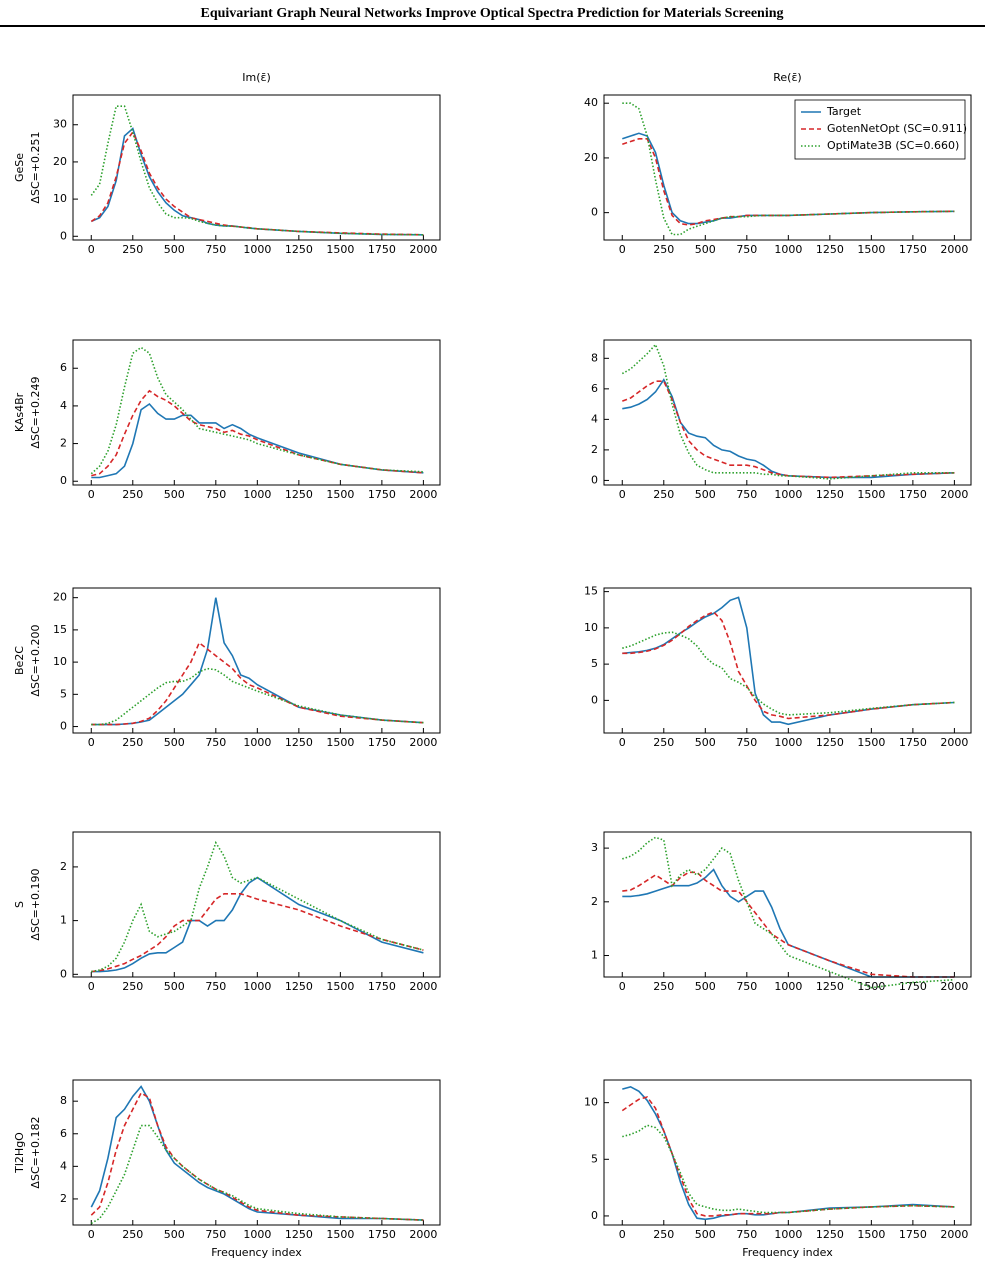 The width and height of the screenshot is (985, 1283). What do you see at coordinates (35, 660) in the screenshot?
I see `y-axis-label: ΔSC=+0.200` at bounding box center [35, 660].